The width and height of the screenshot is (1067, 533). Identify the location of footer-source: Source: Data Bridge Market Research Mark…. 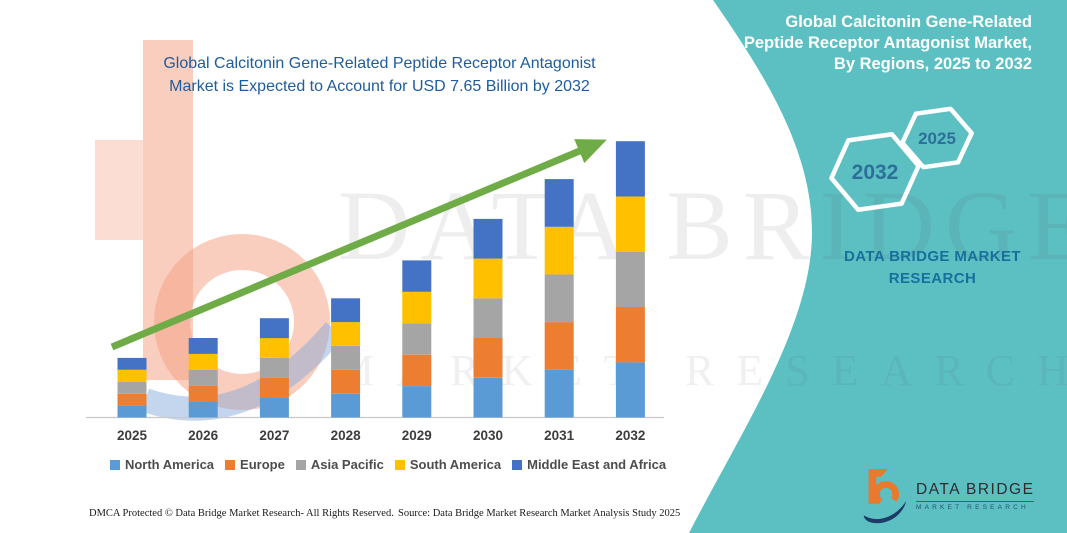
(539, 513).